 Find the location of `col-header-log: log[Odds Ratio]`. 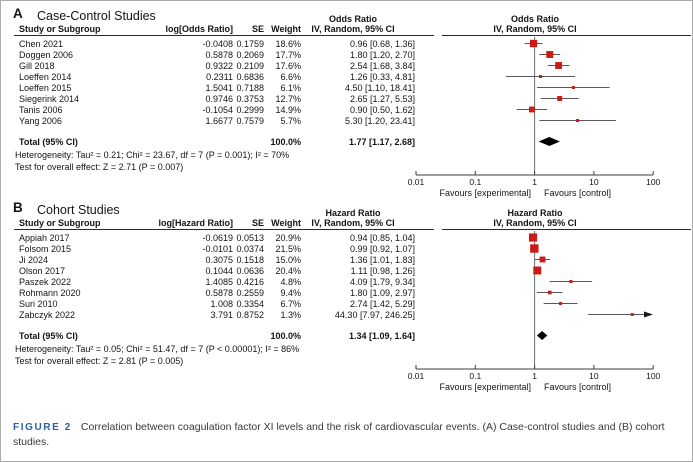

col-header-log: log[Odds Ratio] is located at coordinates (199, 29).